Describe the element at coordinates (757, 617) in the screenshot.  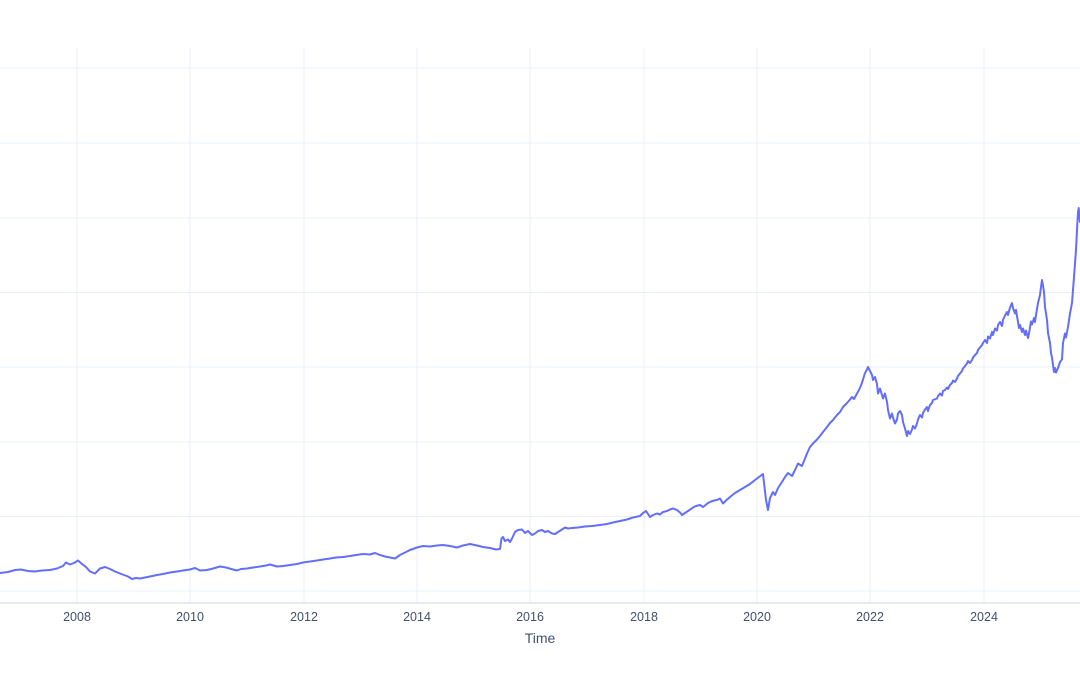
I see `x-tick-label: 2020` at that location.